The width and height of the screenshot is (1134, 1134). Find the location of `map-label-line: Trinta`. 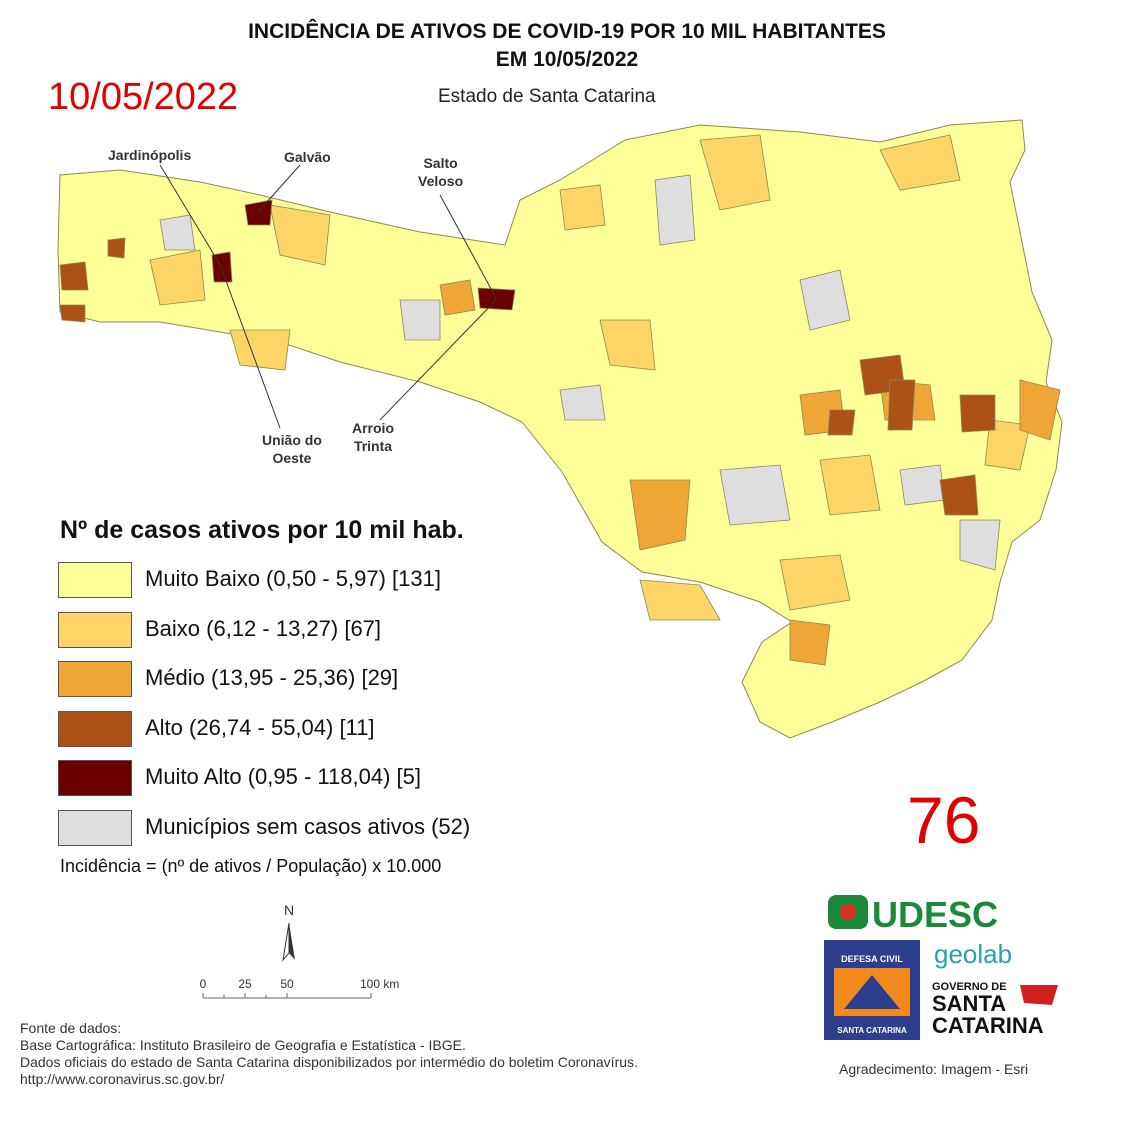

map-label-line: Trinta is located at coordinates (373, 446).